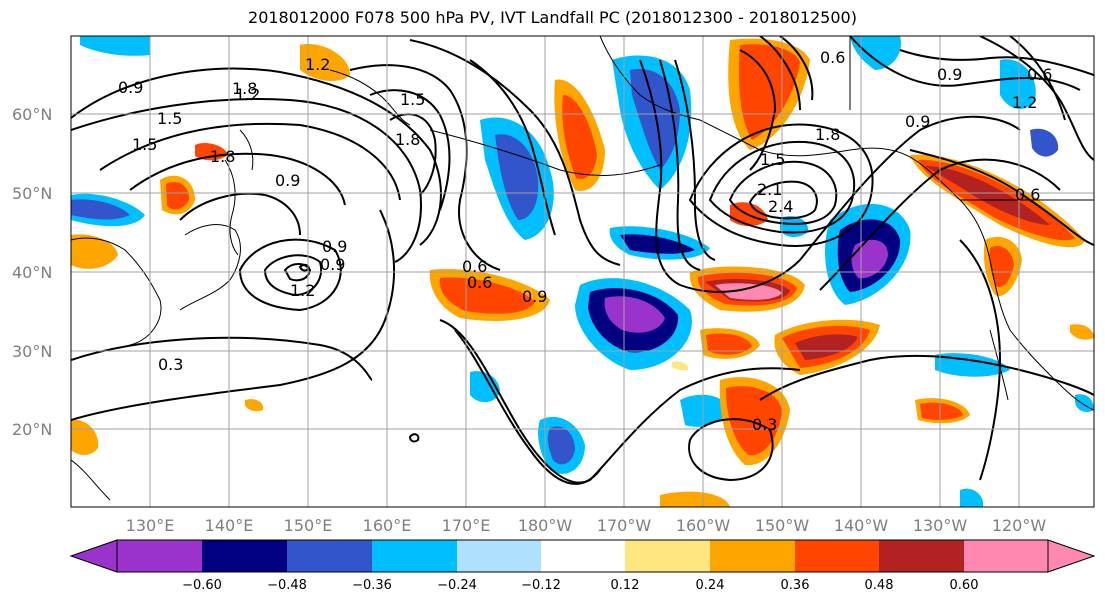 This screenshot has width=1105, height=601. What do you see at coordinates (964, 585) in the screenshot?
I see `colorbar-tick-label: 0.60` at bounding box center [964, 585].